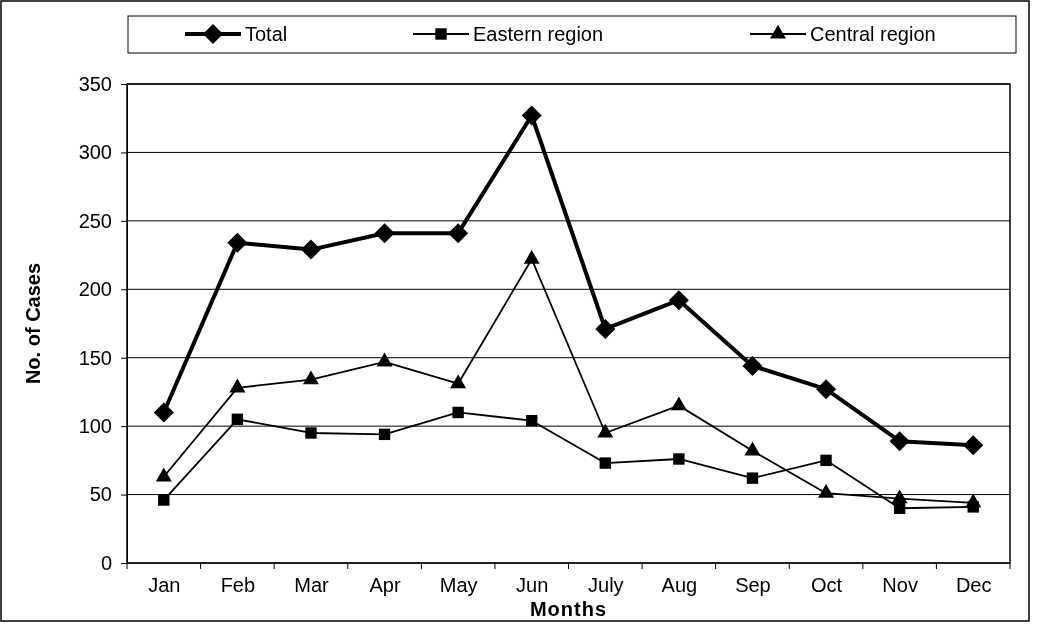 Image resolution: width=1040 pixels, height=637 pixels. What do you see at coordinates (266, 34) in the screenshot?
I see `legend-label: Total` at bounding box center [266, 34].